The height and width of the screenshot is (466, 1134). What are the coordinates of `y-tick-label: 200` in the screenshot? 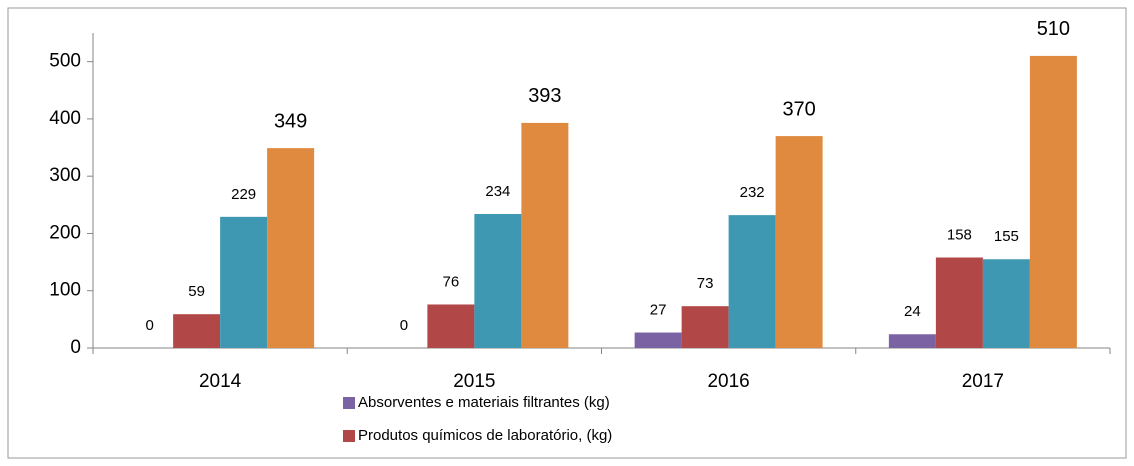 It's located at (65, 232).